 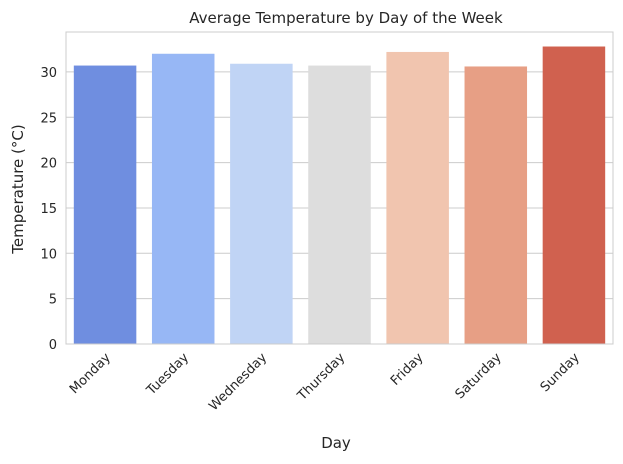 I want to click on x-tick-label: Monday, so click(x=90, y=373).